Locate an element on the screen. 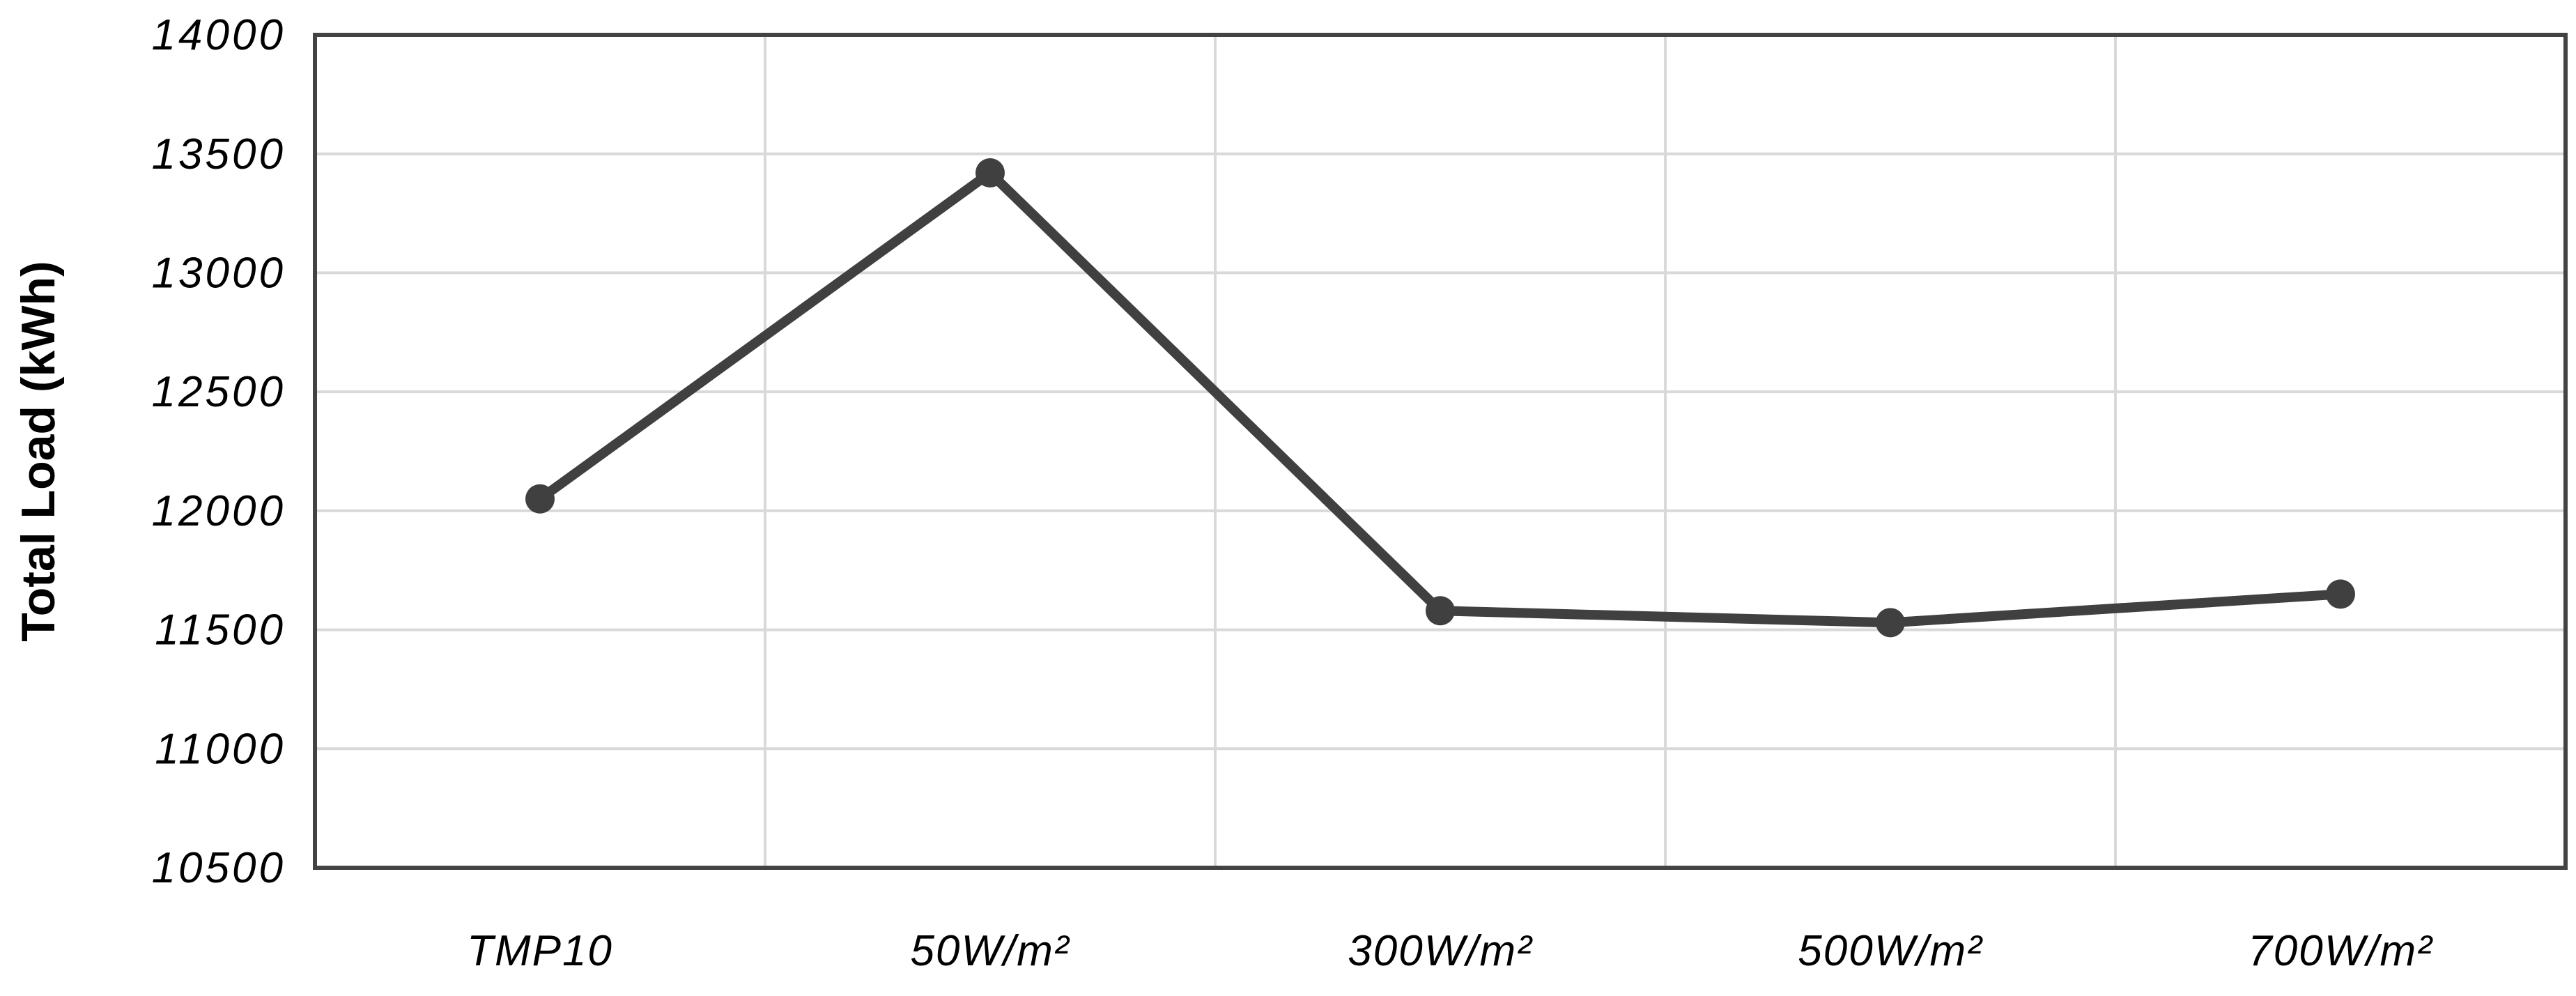  y-tick-label: 11500 is located at coordinates (220, 630).